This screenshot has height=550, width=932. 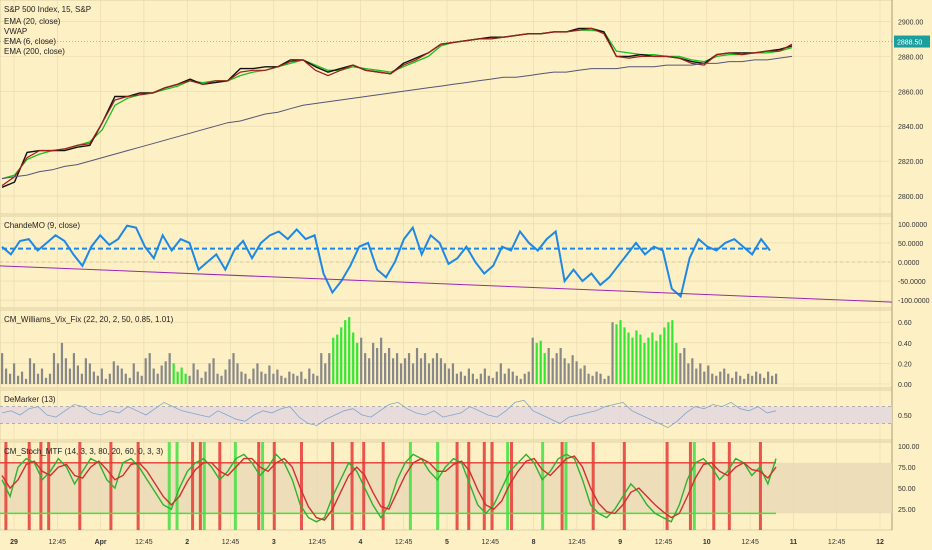 I want to click on price-tick-label: 2840.00, so click(x=910, y=127).